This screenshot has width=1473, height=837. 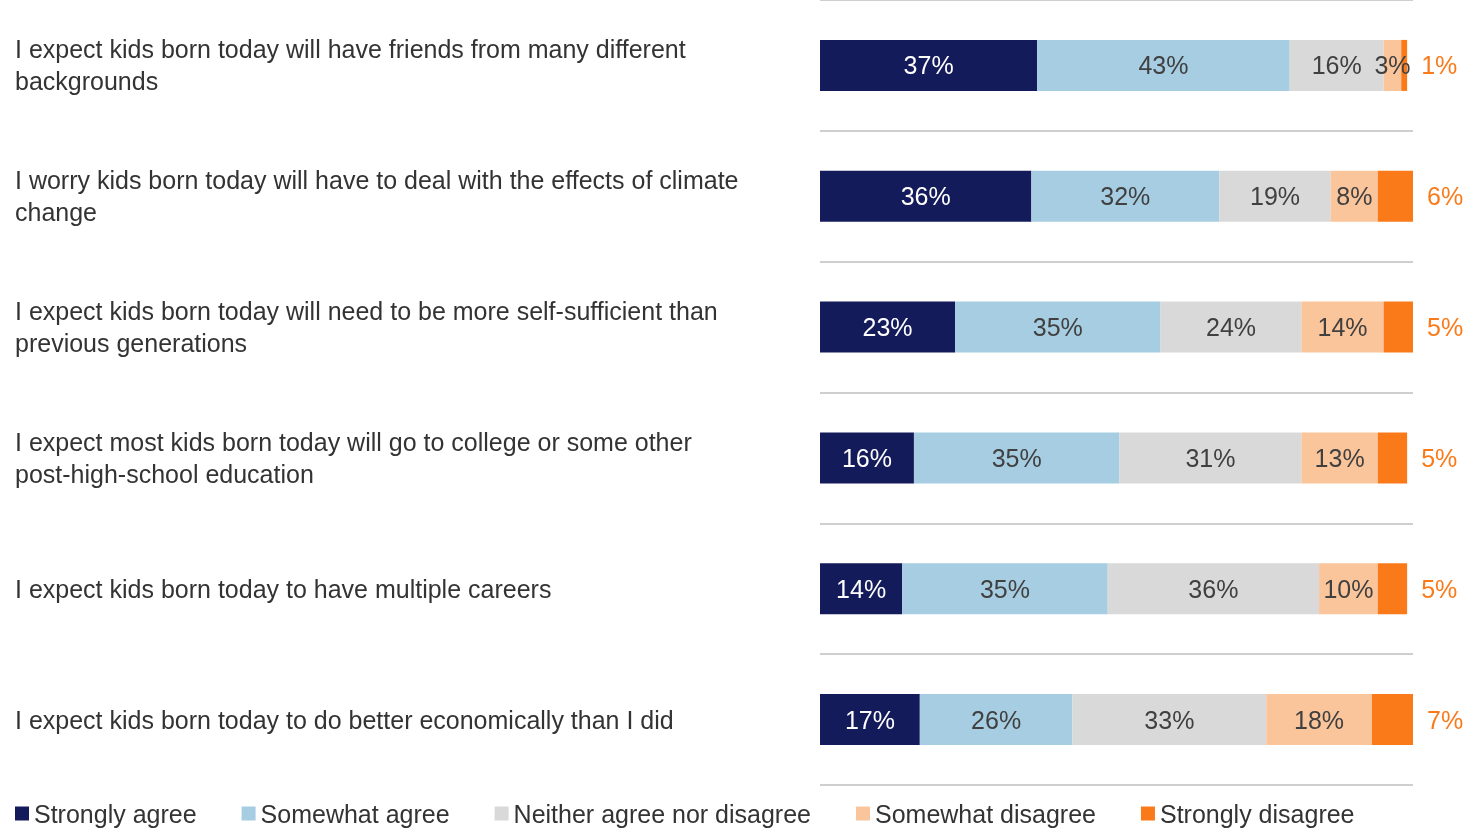 I want to click on data-label: 8%, so click(x=1354, y=196).